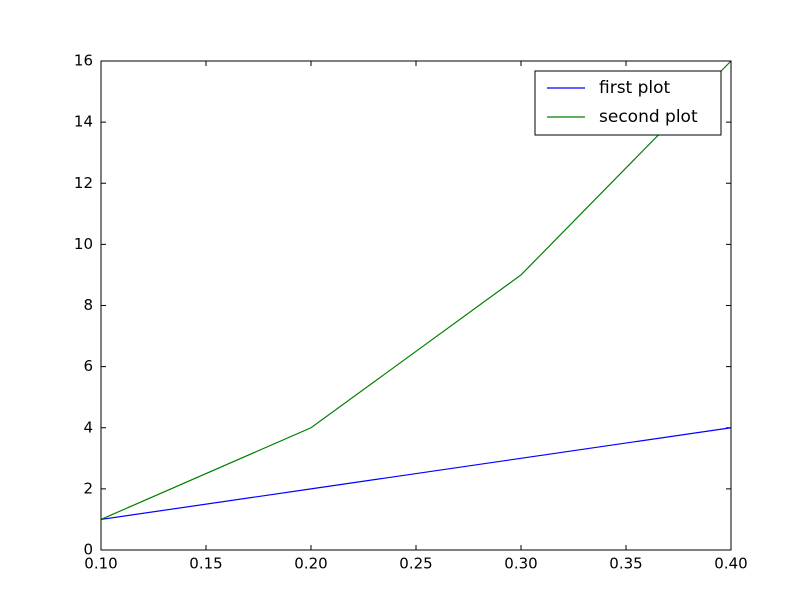 The height and width of the screenshot is (612, 812). I want to click on x-tick-label: 0.20, so click(310, 564).